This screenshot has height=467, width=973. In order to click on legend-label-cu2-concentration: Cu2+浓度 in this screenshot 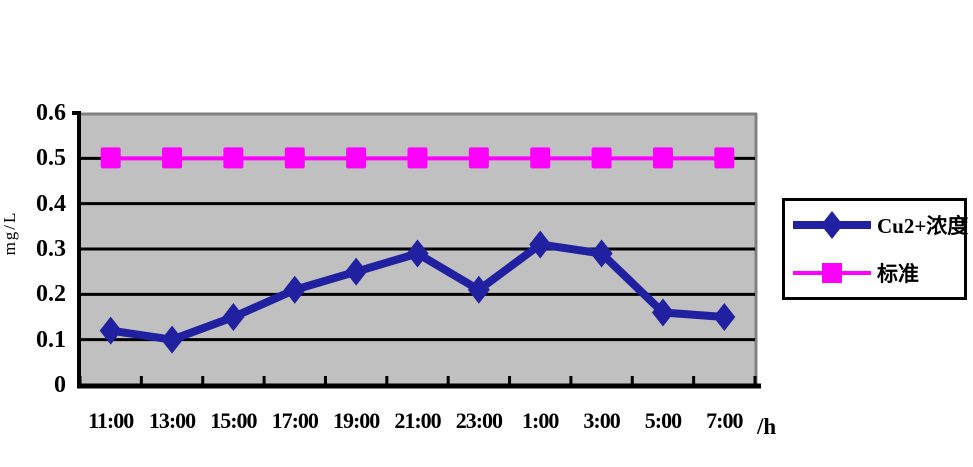, I will do `click(923, 226)`.